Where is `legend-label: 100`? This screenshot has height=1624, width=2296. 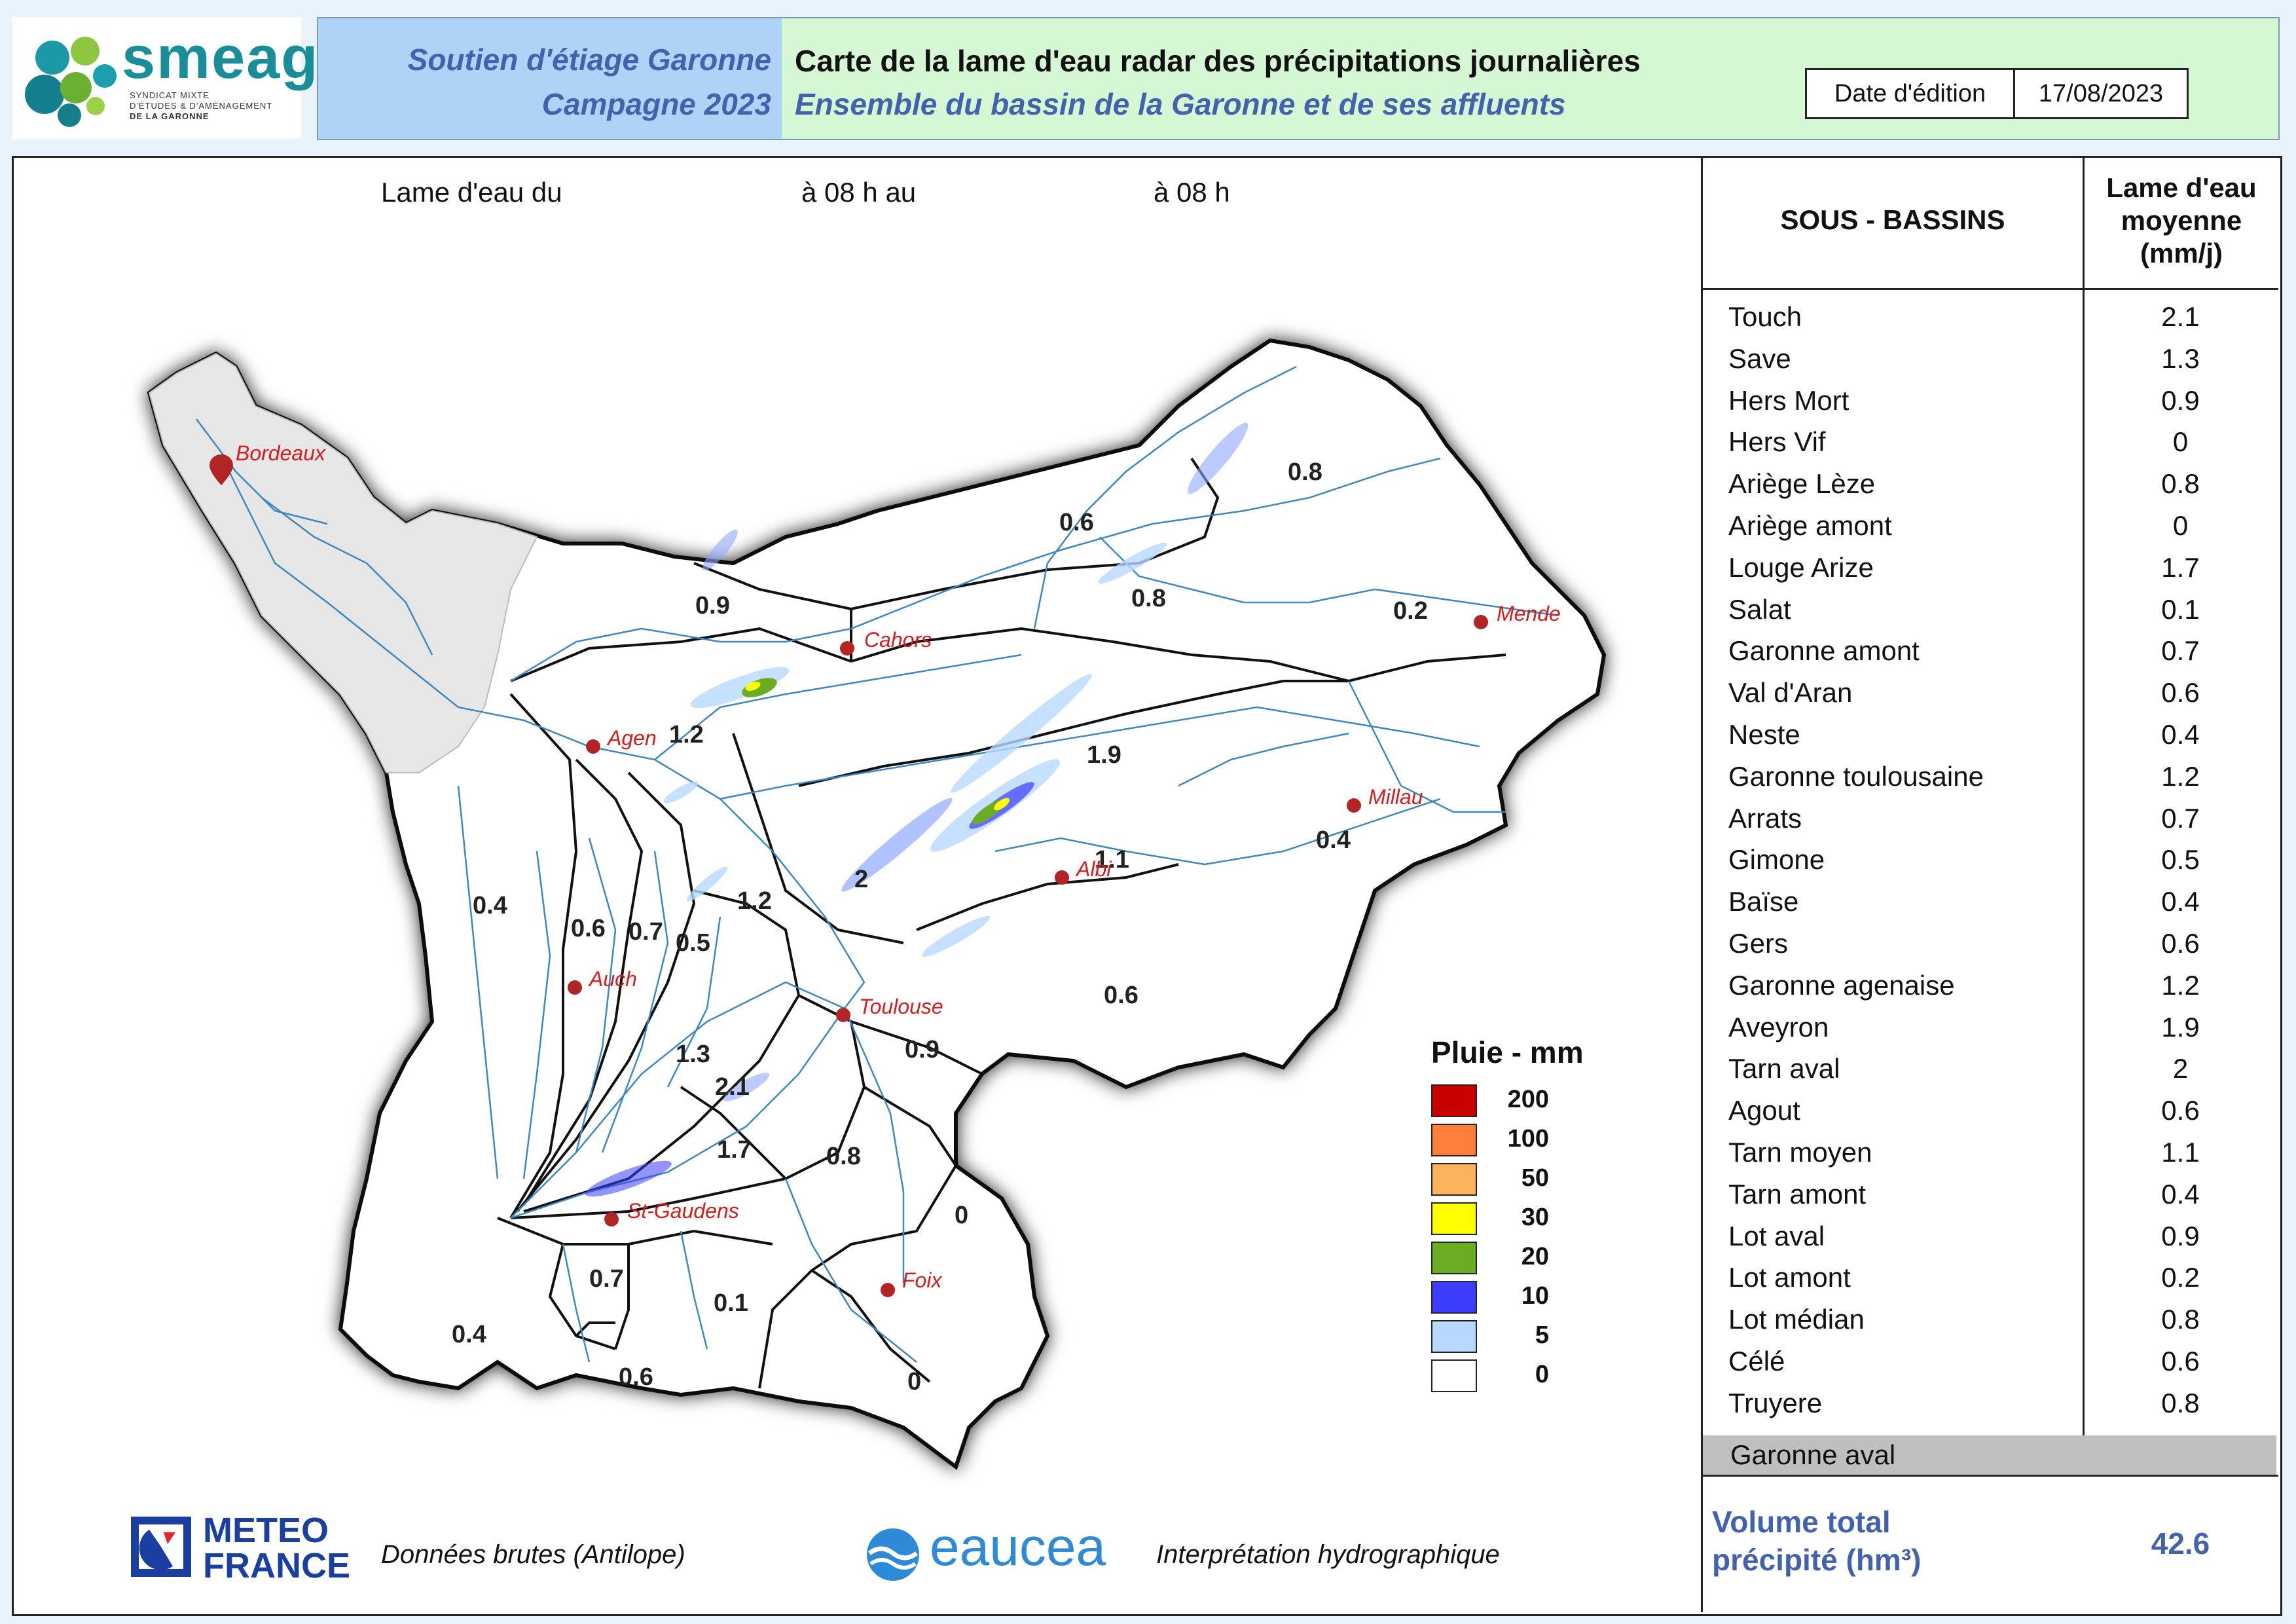
legend-label: 100 is located at coordinates (1528, 1139).